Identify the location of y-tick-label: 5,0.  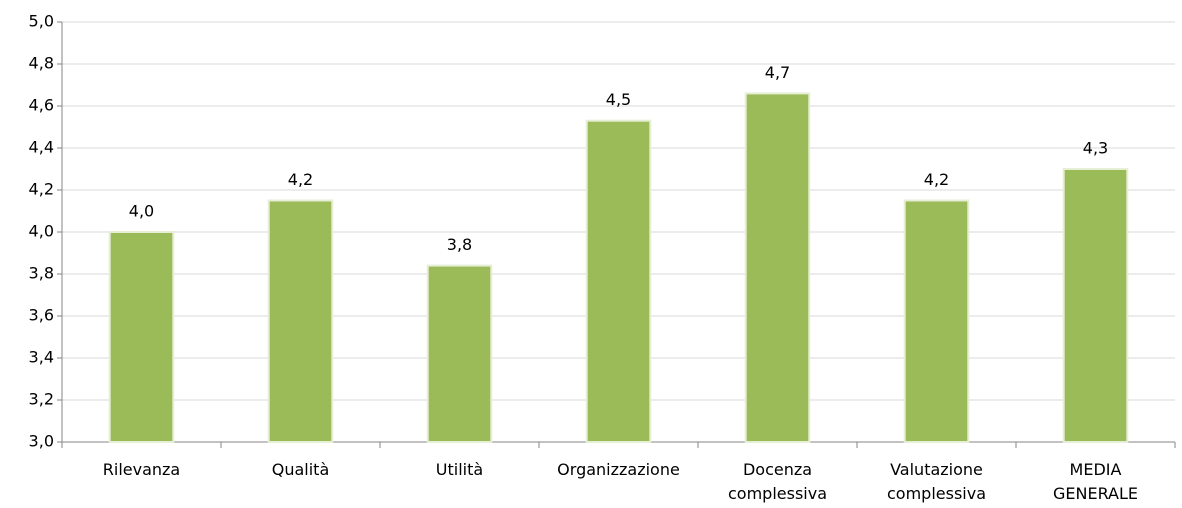
(41, 21).